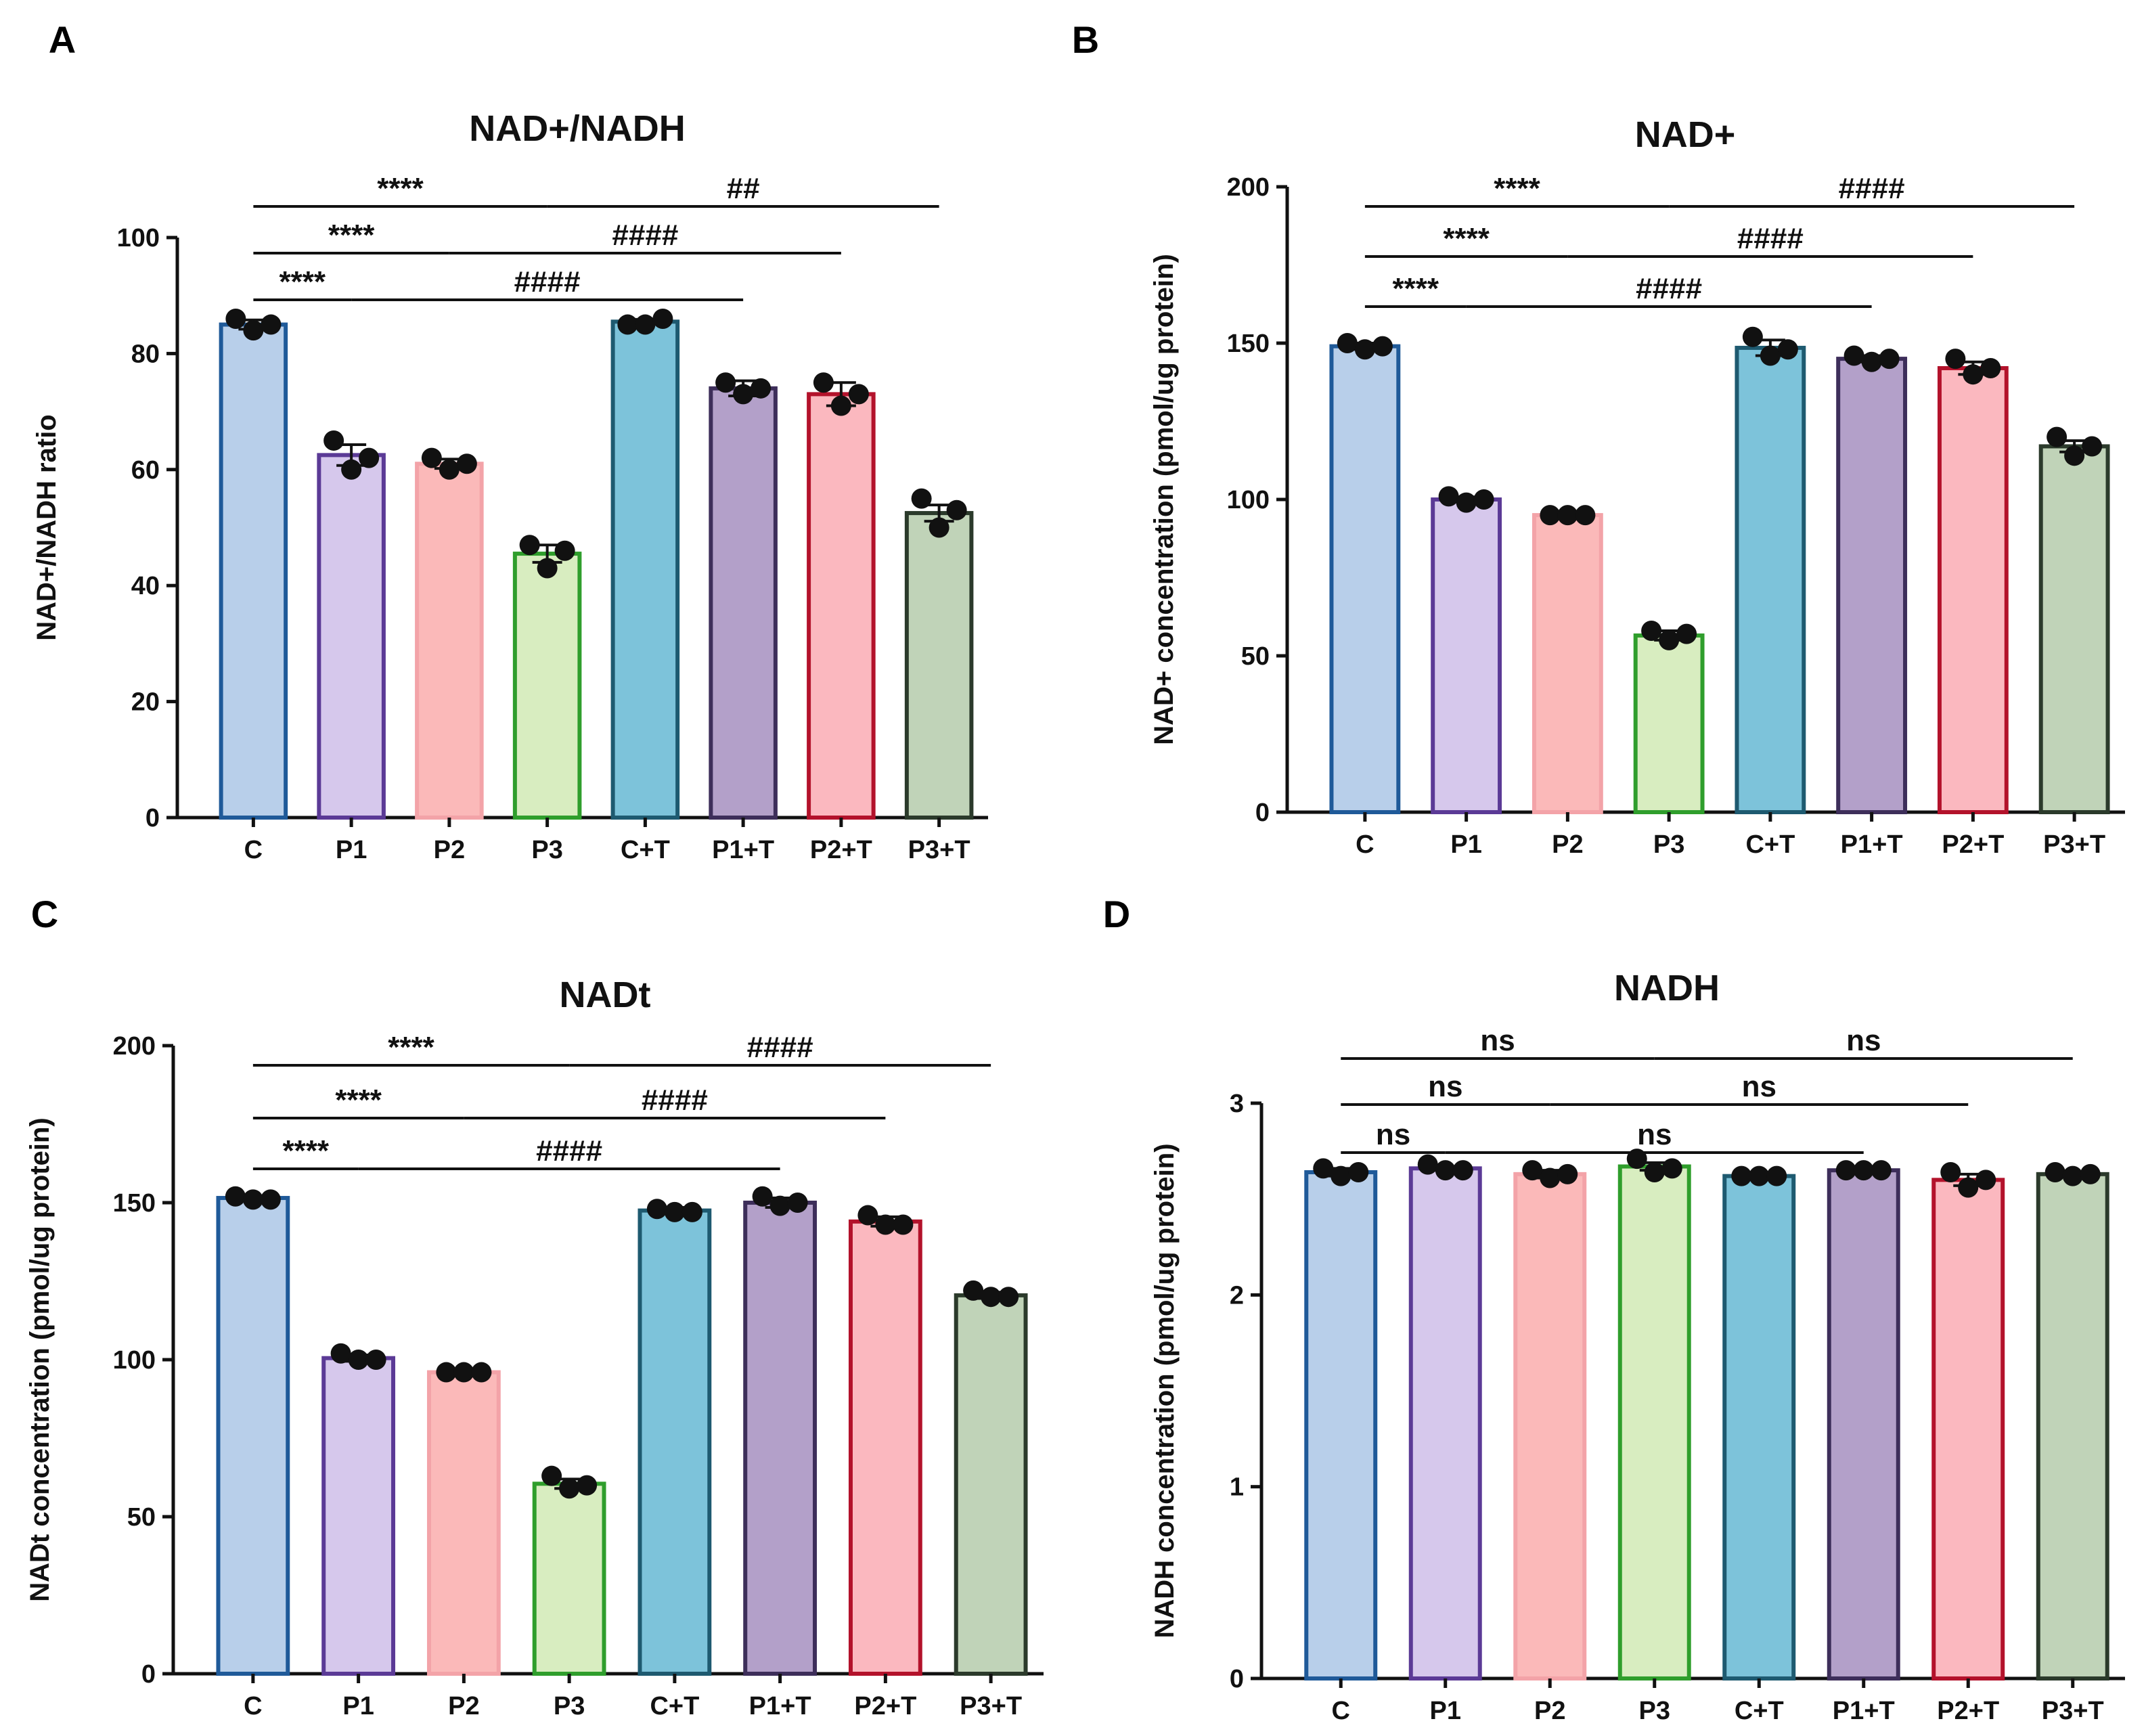 This screenshot has width=2146, height=1736. What do you see at coordinates (1669, 844) in the screenshot?
I see `x-tick-label-b-3: P3` at bounding box center [1669, 844].